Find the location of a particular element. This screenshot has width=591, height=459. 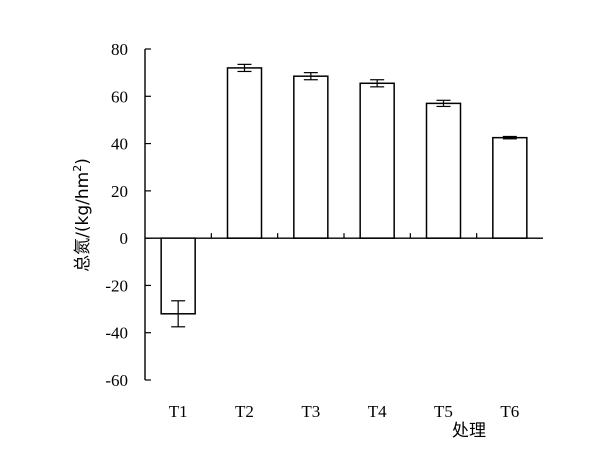

x-tick-label: T5 is located at coordinates (443, 411).